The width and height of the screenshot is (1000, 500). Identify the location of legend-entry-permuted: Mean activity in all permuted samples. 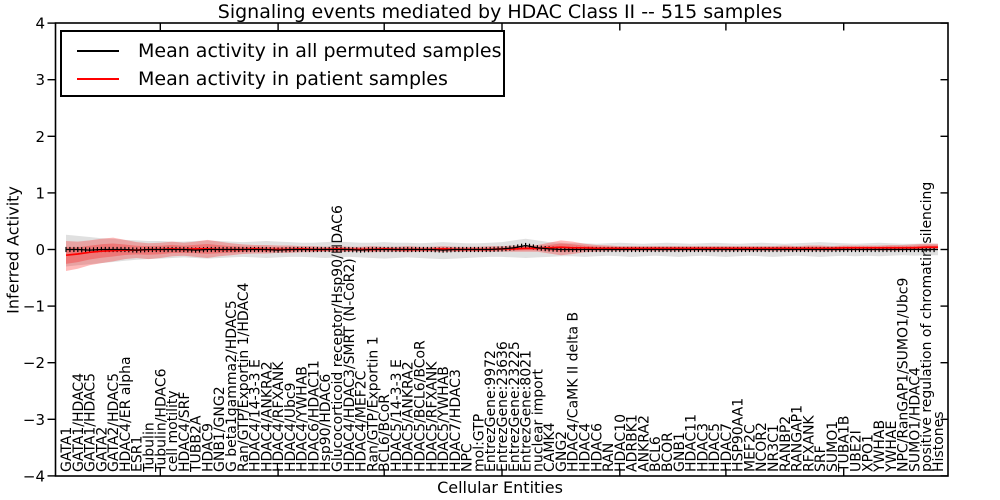
(282, 51).